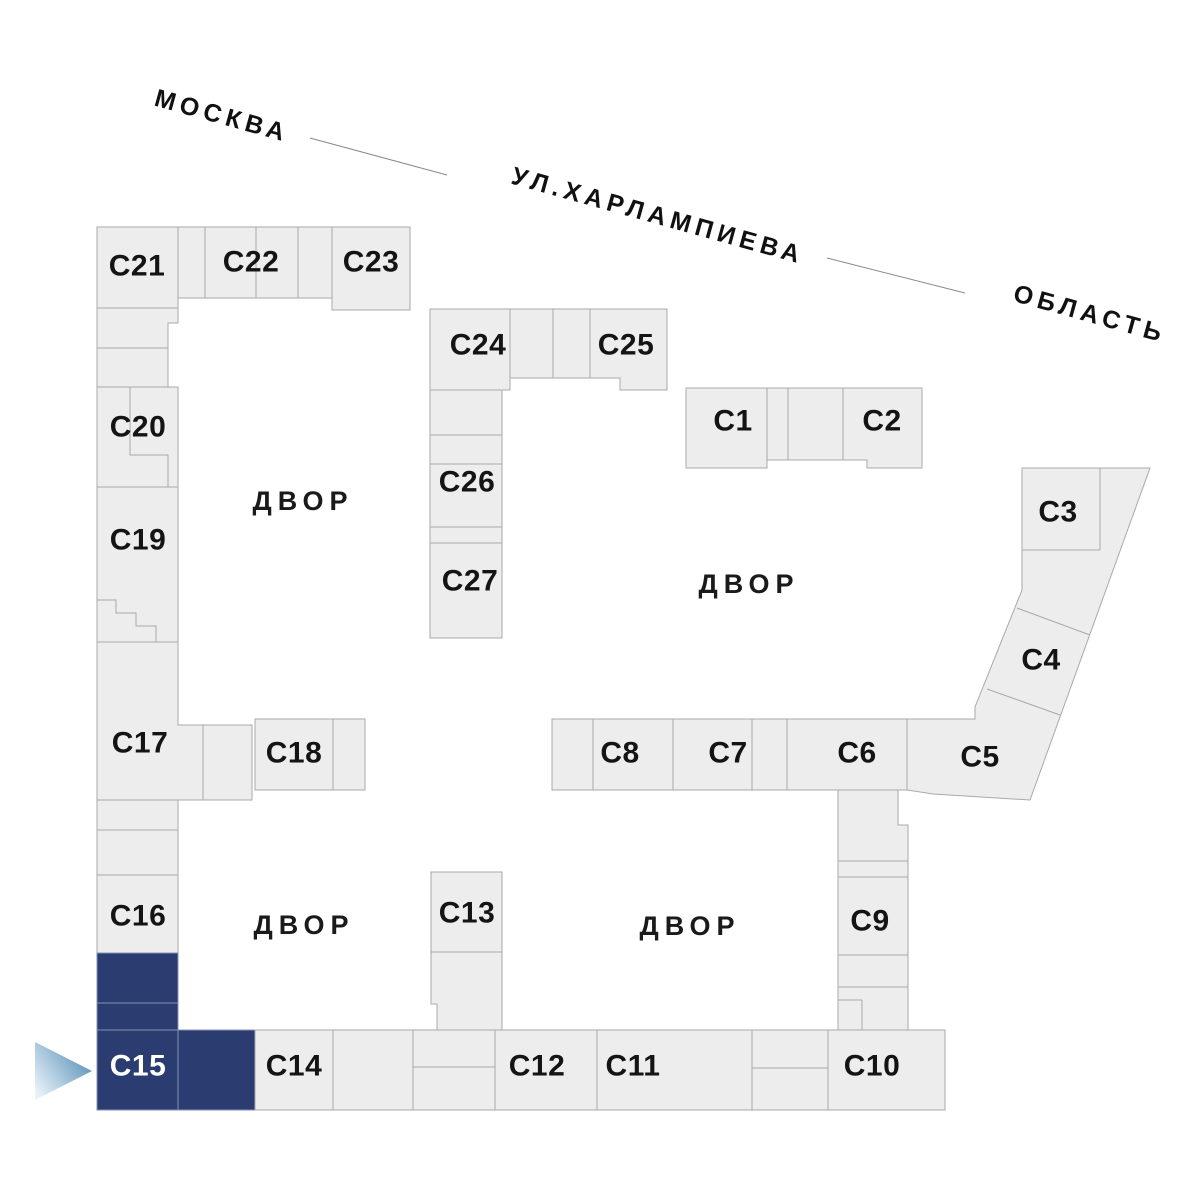 The image size is (1200, 1200). I want to click on block-label-c7: С7, so click(727, 753).